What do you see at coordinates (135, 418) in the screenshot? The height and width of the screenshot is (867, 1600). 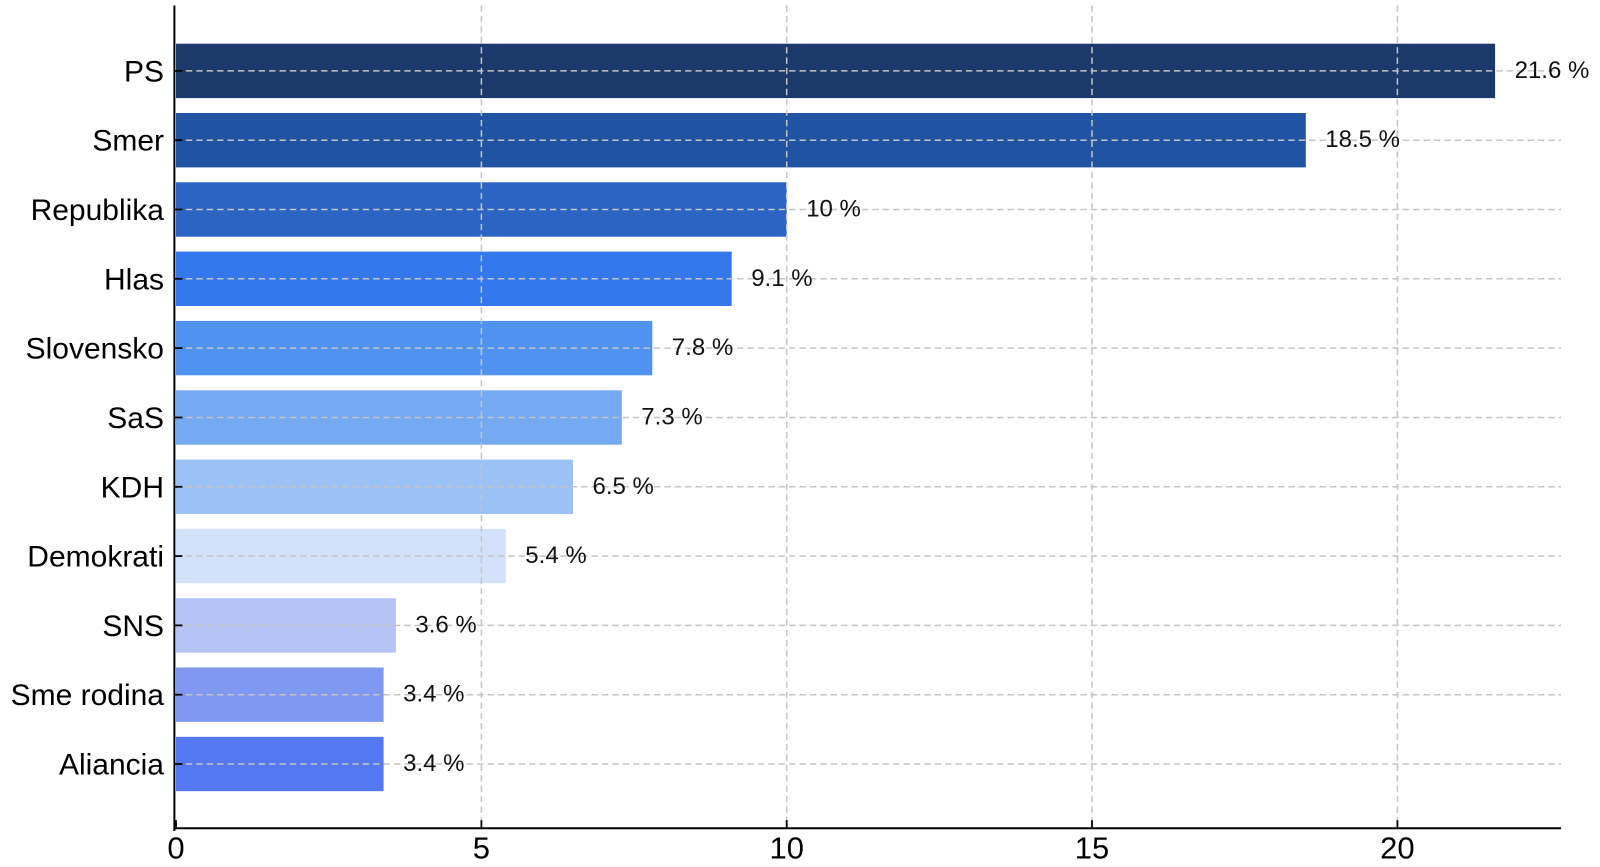 I see `svg-text: SaS` at bounding box center [135, 418].